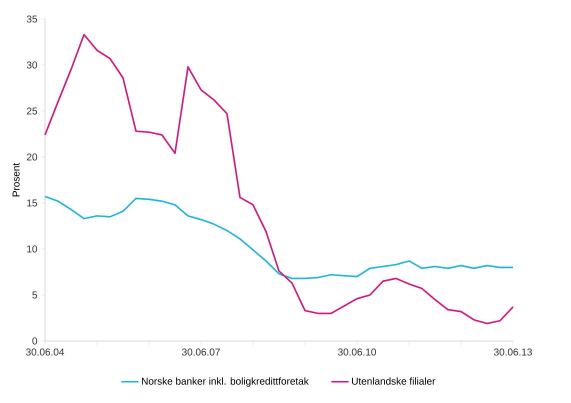 Image resolution: width=571 pixels, height=403 pixels. I want to click on legend-label: Norske banker inkl. boligkredittforetak, so click(225, 382).